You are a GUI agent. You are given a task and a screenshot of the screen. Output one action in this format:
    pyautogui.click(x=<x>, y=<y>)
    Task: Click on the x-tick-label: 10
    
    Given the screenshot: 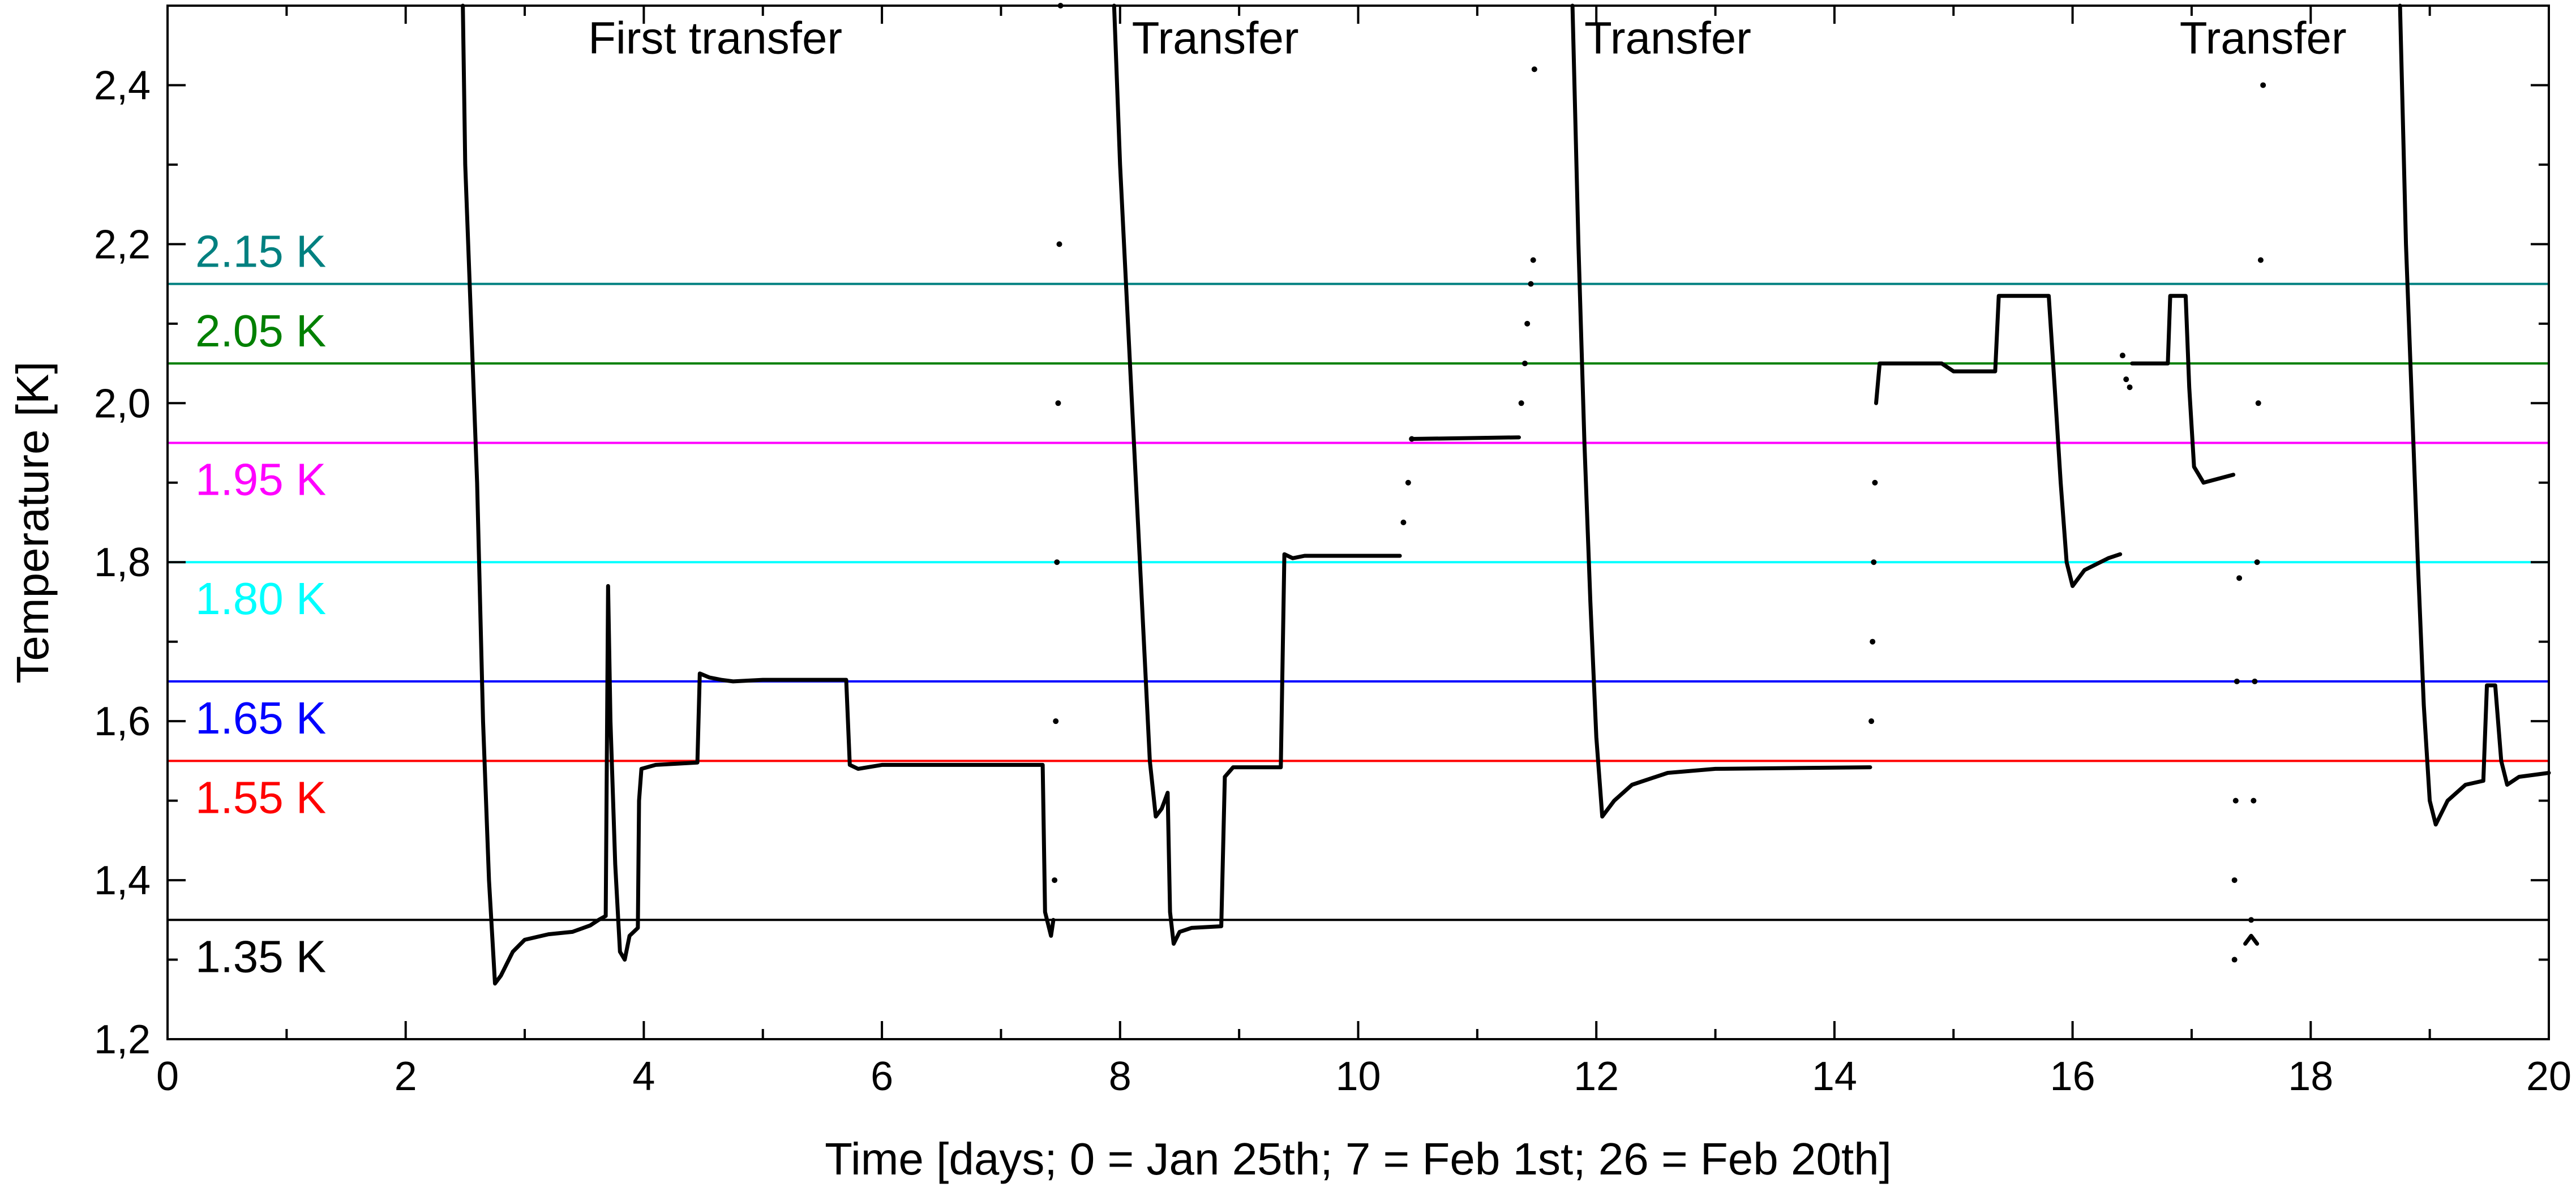 What is the action you would take?
    pyautogui.click(x=1358, y=1077)
    